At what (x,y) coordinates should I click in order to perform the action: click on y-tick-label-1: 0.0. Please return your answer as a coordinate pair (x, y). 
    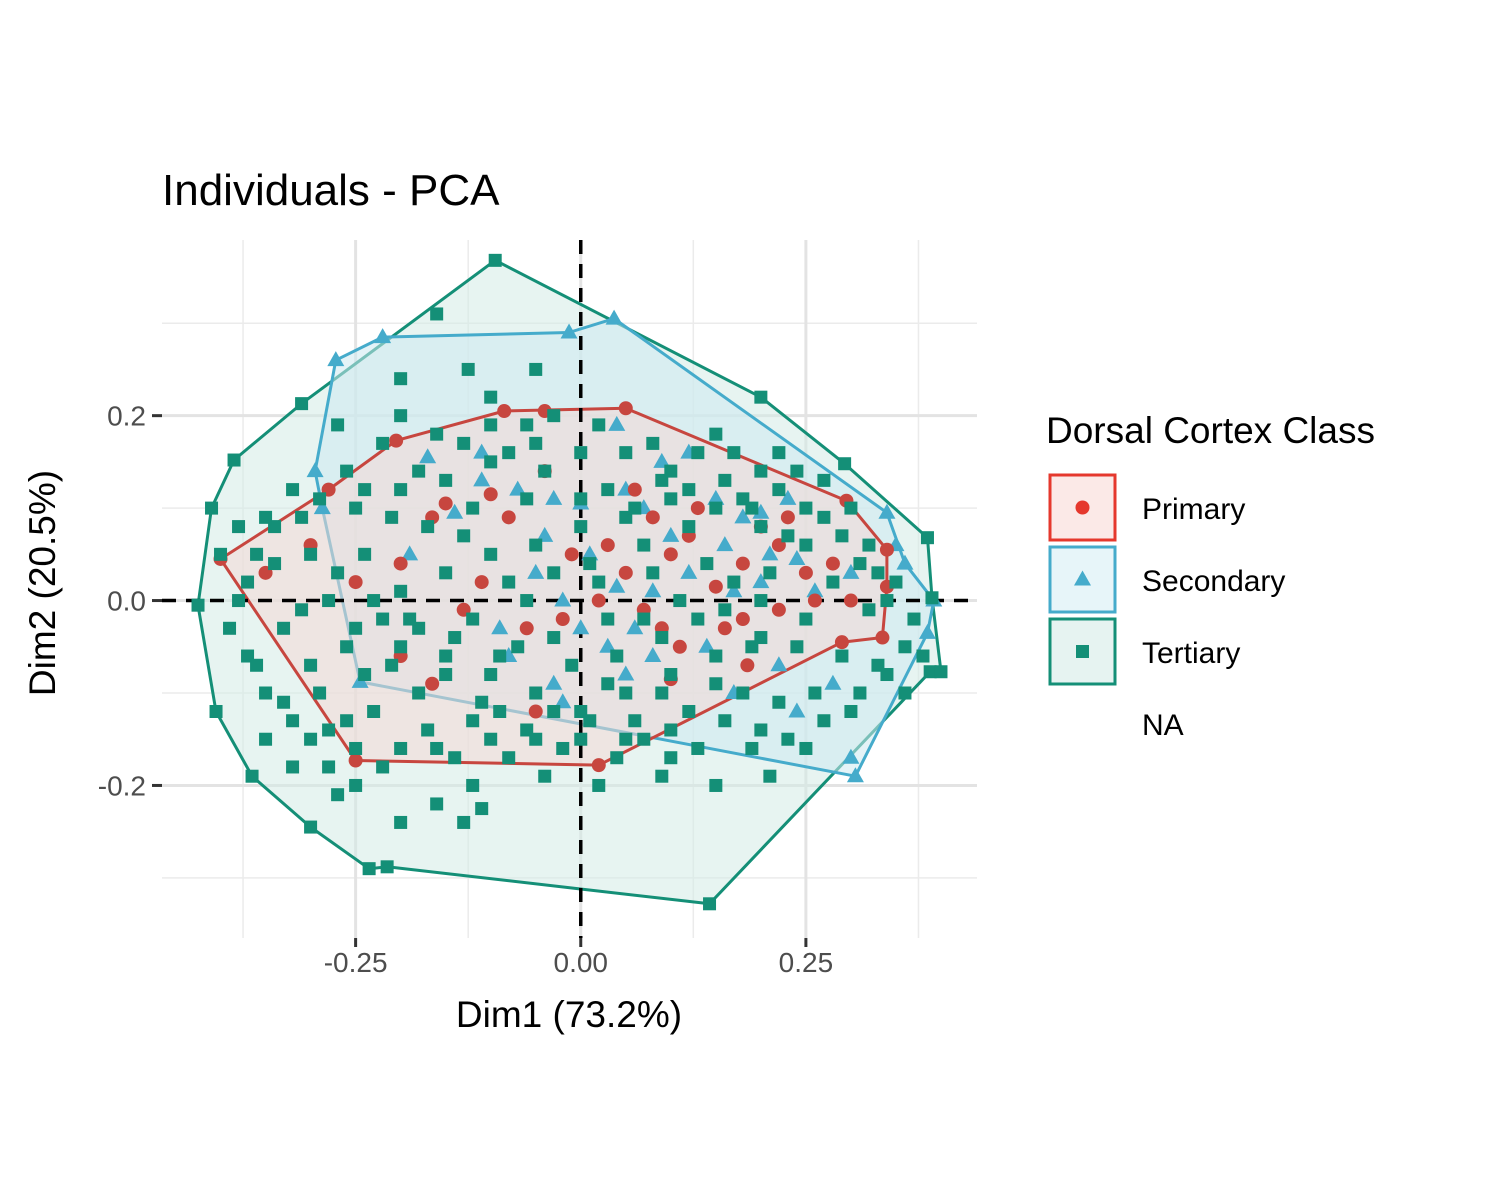
    Looking at the image, I should click on (126, 601).